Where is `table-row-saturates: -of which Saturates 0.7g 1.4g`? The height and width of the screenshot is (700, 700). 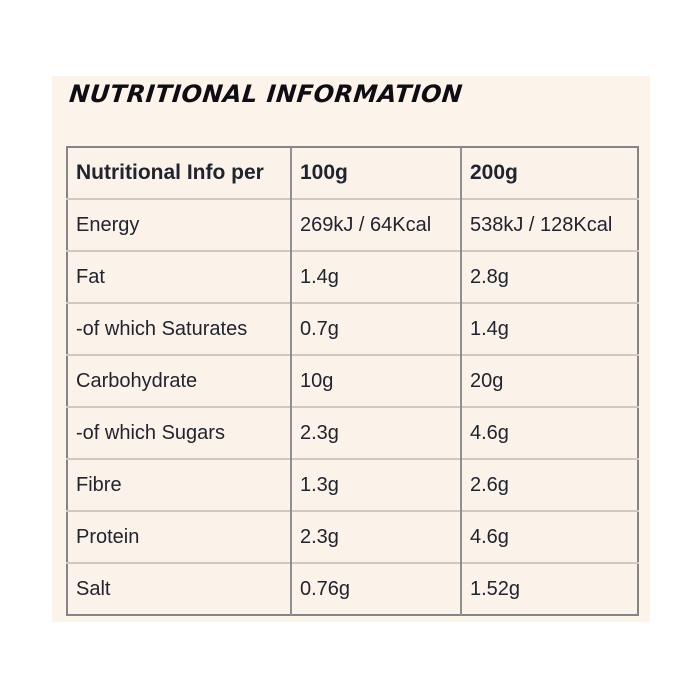
table-row-saturates: -of which Saturates 0.7g 1.4g is located at coordinates (352, 328).